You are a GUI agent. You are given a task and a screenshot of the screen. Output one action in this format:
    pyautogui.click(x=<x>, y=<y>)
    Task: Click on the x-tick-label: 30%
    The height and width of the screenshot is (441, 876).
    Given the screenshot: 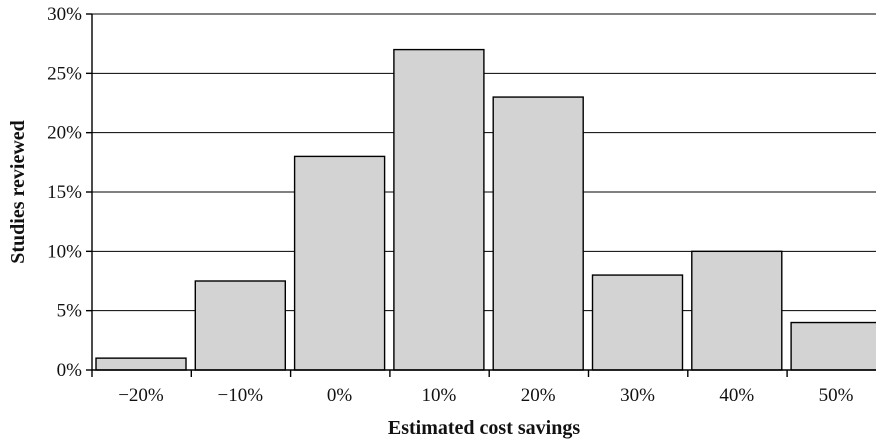 What is the action you would take?
    pyautogui.click(x=637, y=395)
    